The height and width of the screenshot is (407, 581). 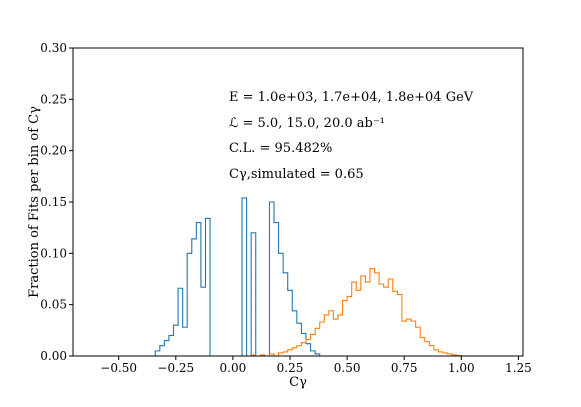 What do you see at coordinates (298, 382) in the screenshot?
I see `x-axis-label: Cγ` at bounding box center [298, 382].